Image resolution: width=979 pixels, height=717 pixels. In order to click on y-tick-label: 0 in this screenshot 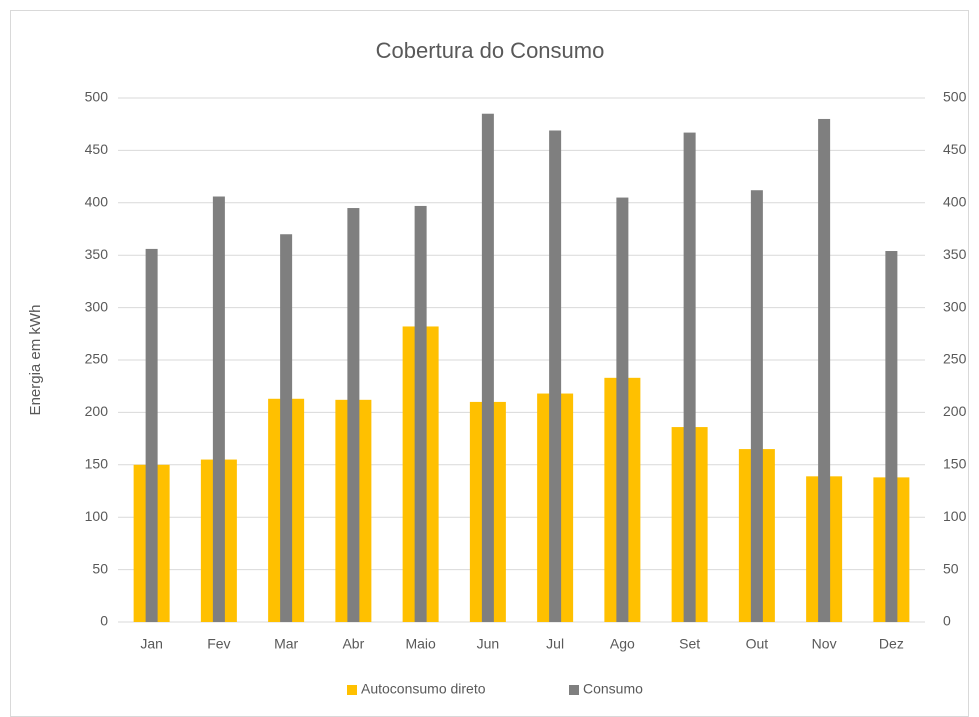, I will do `click(104, 621)`.